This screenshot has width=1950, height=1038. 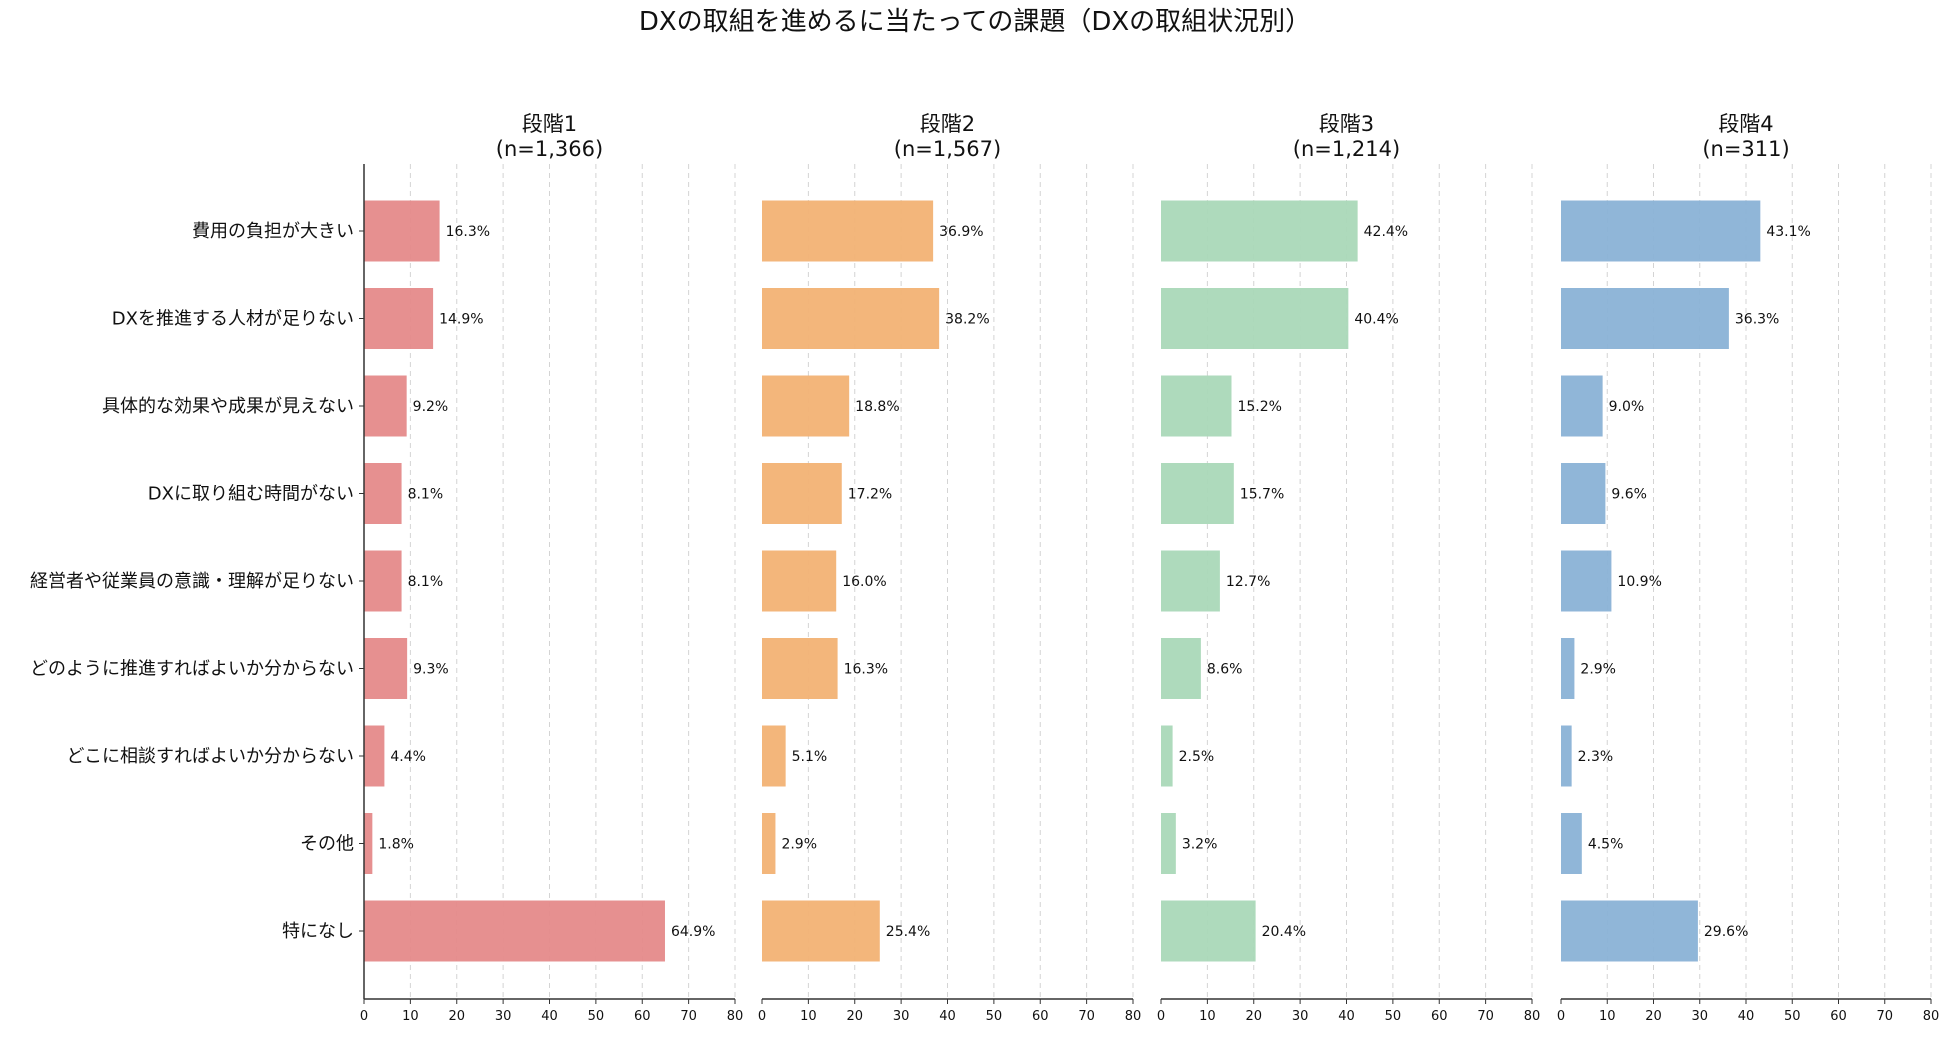 I want to click on y-tick-label: 特になし, so click(x=318, y=931).